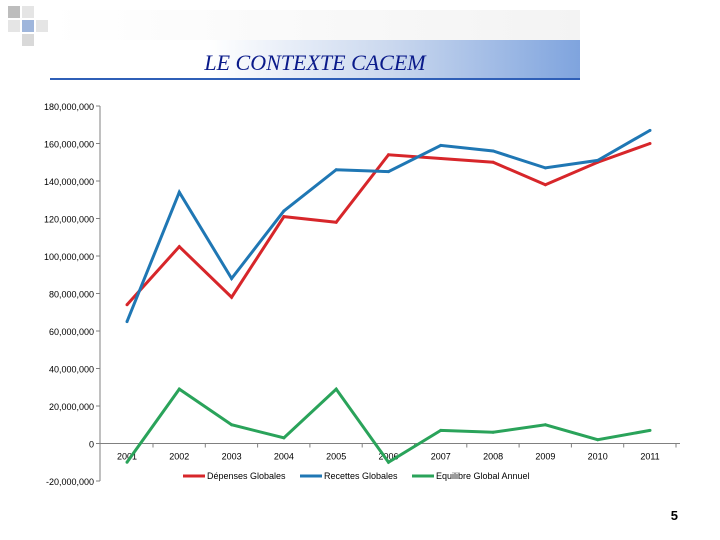 The image size is (720, 540). Describe the element at coordinates (483, 476) in the screenshot. I see `legend-label: Equilibre Global Annuel` at that location.